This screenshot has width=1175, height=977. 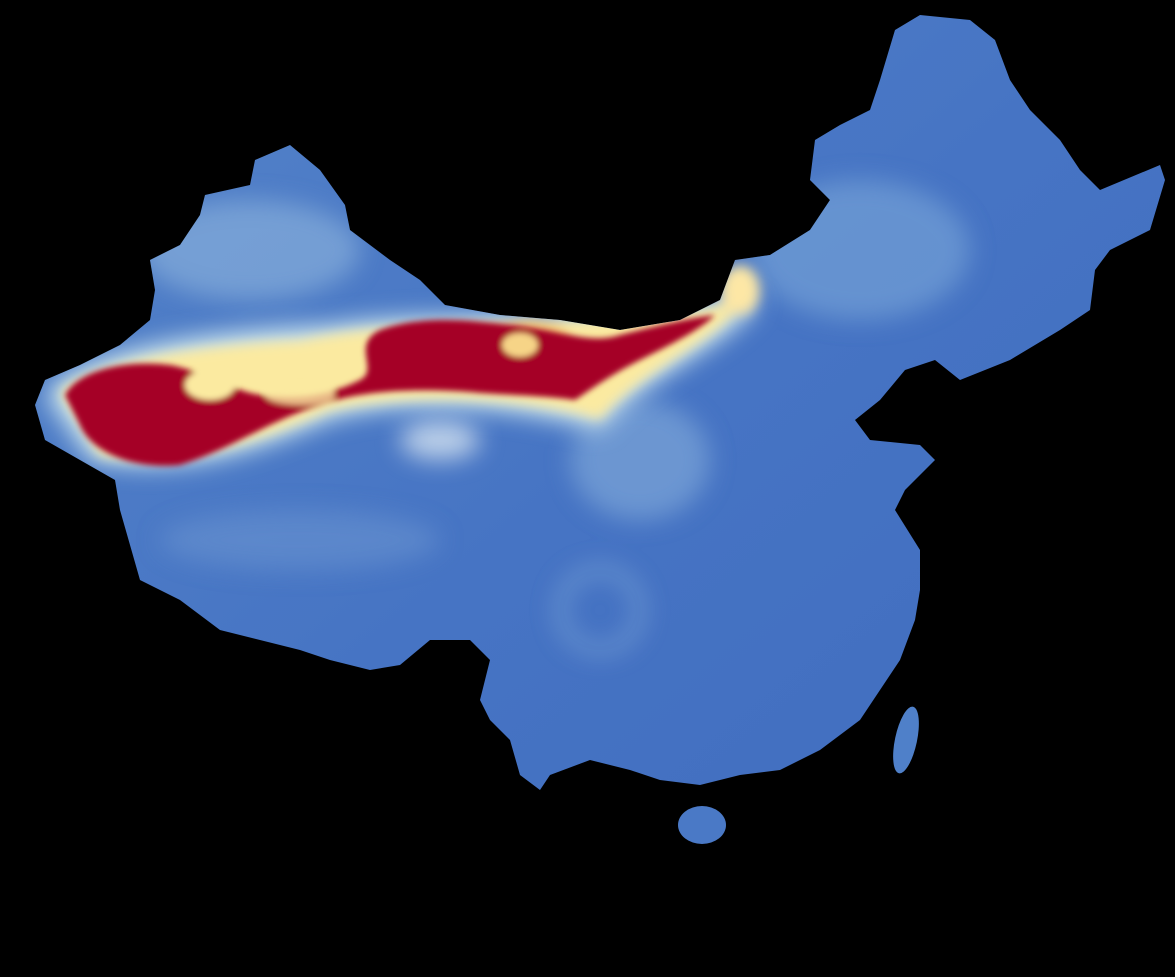 What do you see at coordinates (390, 390) in the screenshot?
I see `arid-red` at bounding box center [390, 390].